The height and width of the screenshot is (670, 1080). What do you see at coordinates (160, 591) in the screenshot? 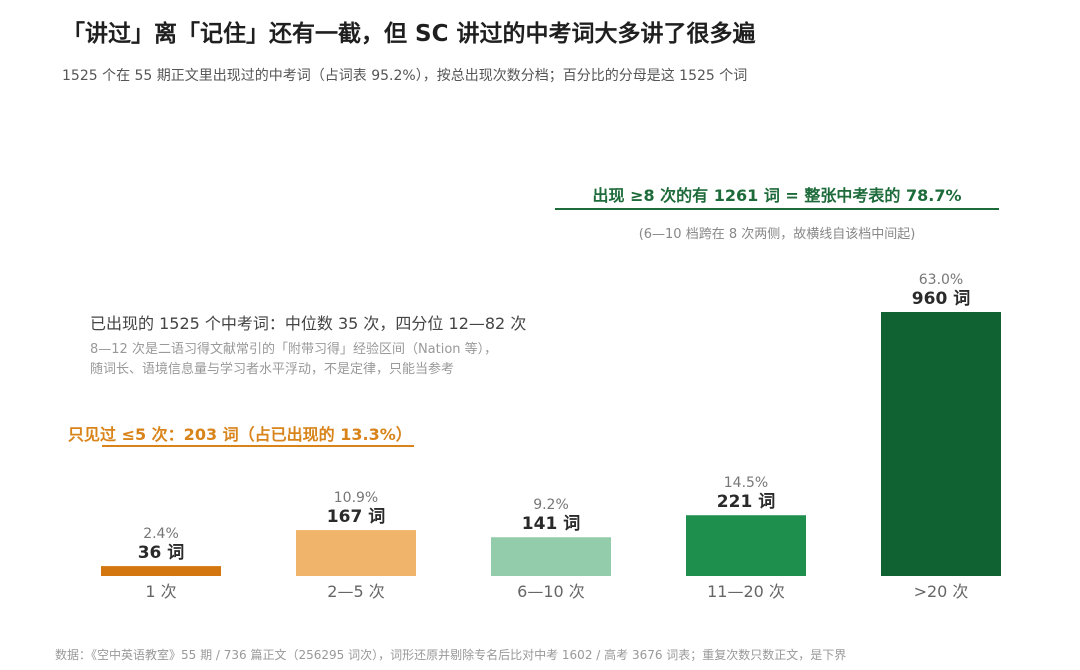
I see `category-label-0: 1 次` at bounding box center [160, 591].